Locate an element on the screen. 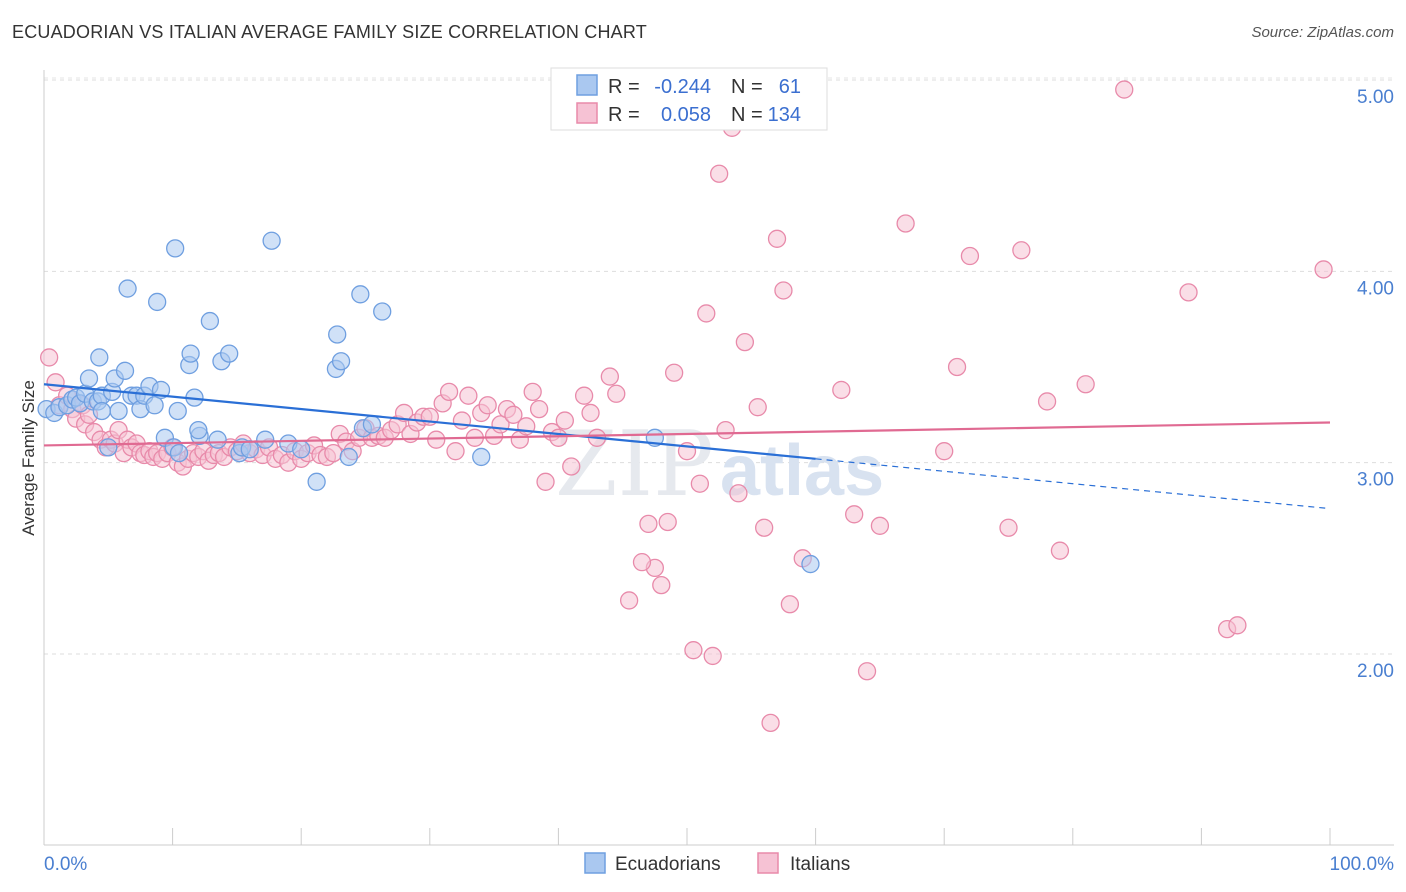 The image size is (1406, 892). y-tick-label: 4.00 is located at coordinates (1375, 288).